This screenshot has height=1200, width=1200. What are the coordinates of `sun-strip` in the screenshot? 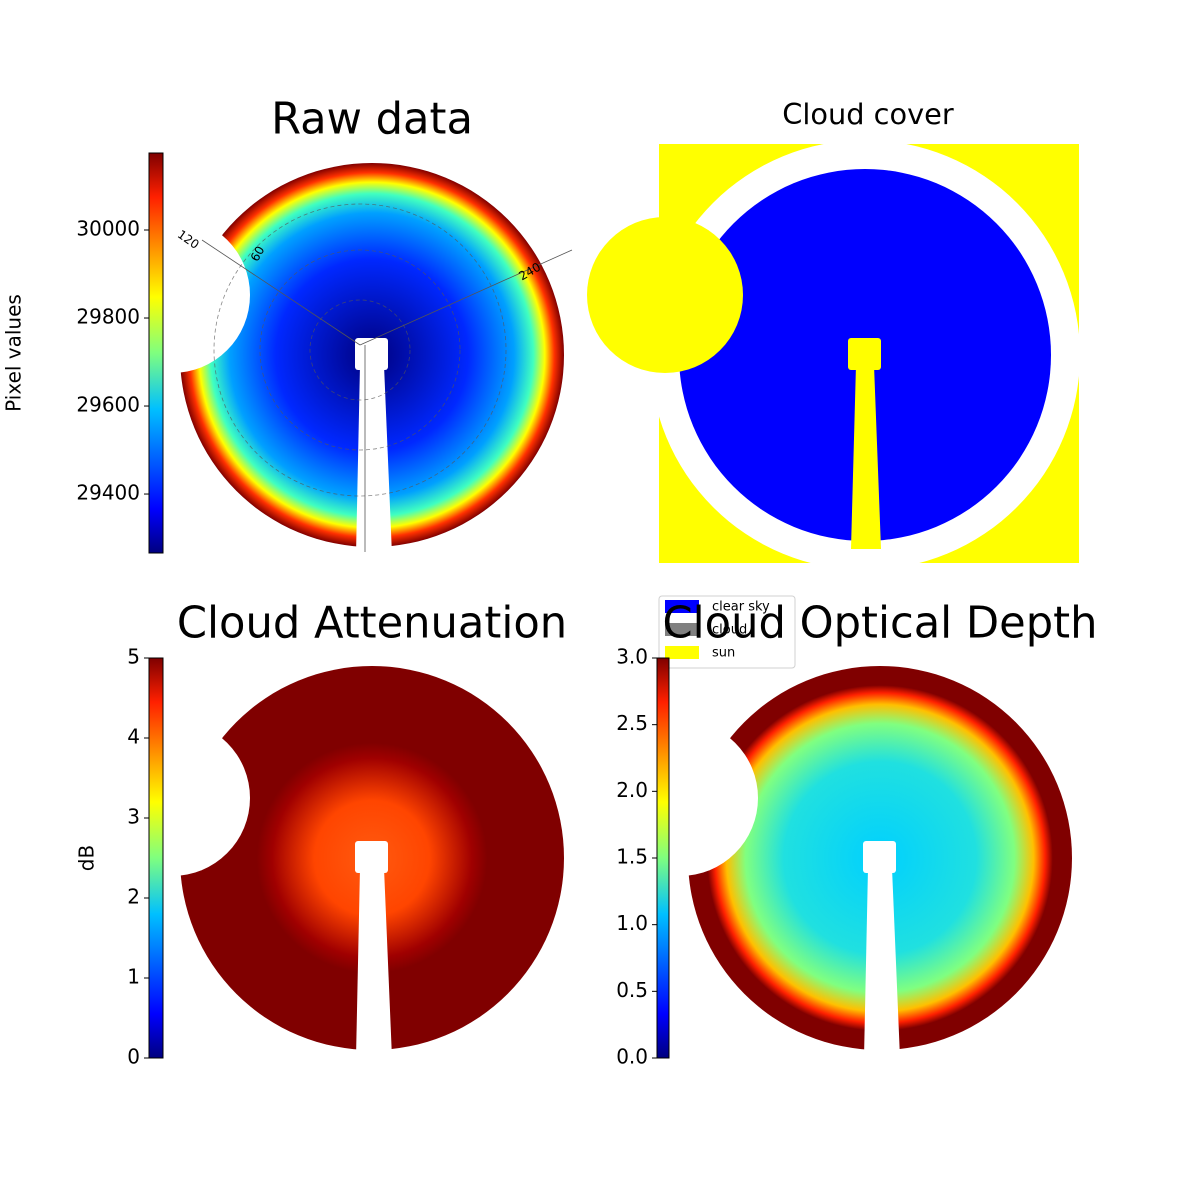 It's located at (866, 457).